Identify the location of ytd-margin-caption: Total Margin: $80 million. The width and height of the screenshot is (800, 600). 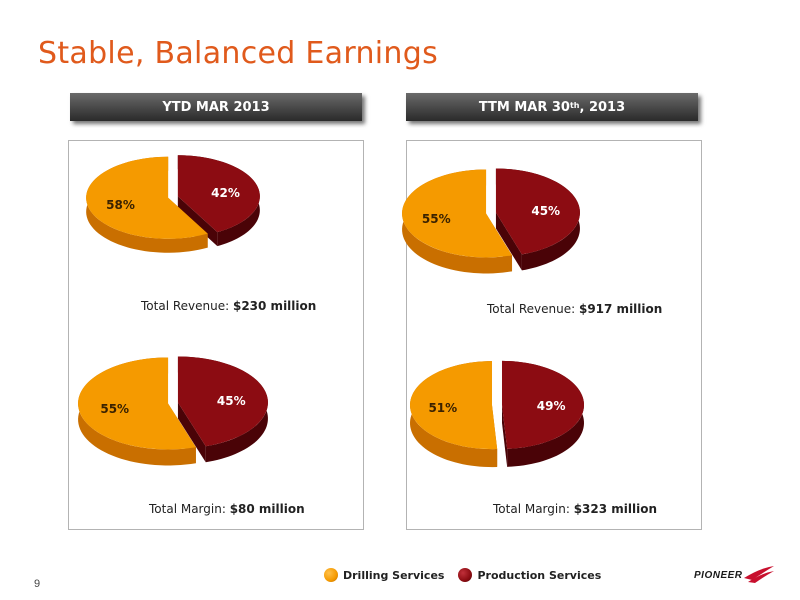
(227, 509).